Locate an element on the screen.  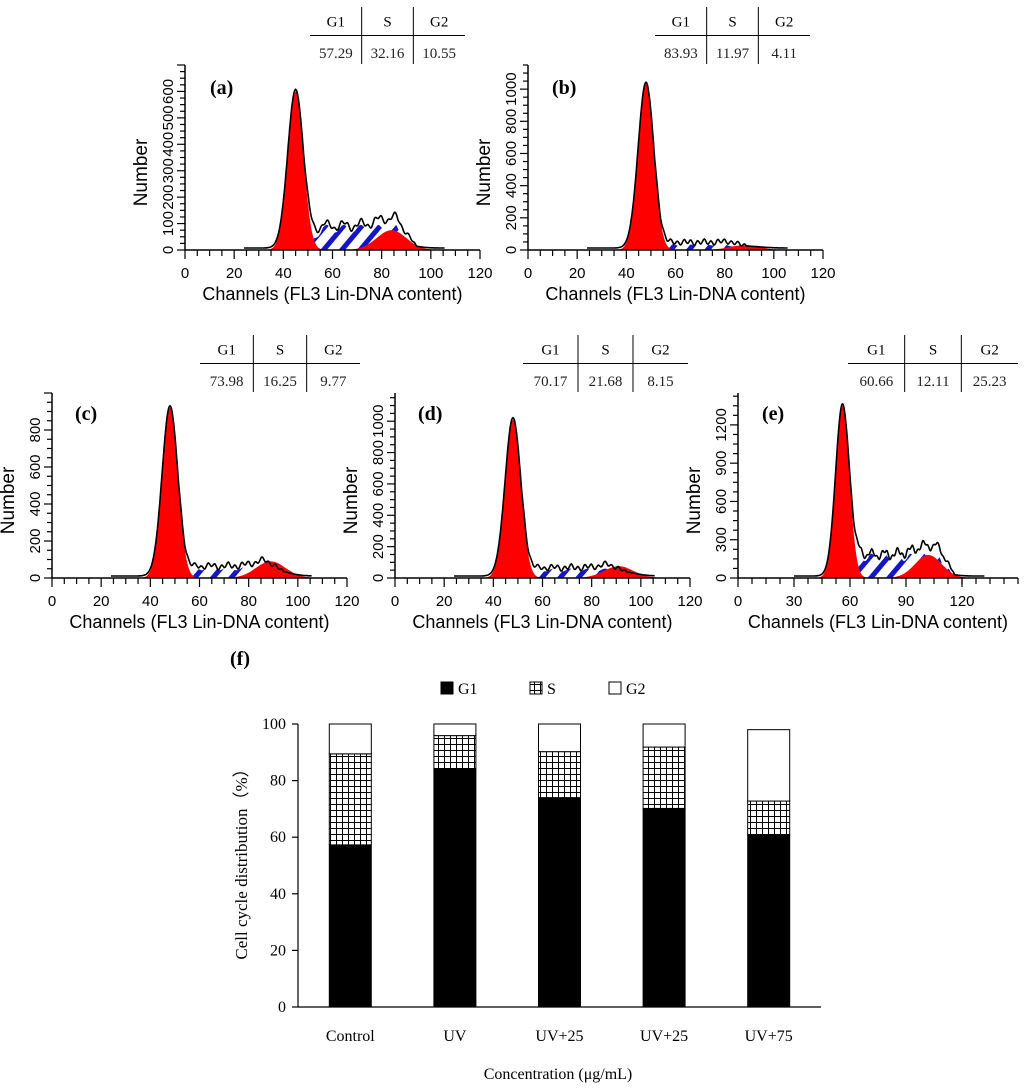
y-tick-label: 1000 is located at coordinates (511, 88).